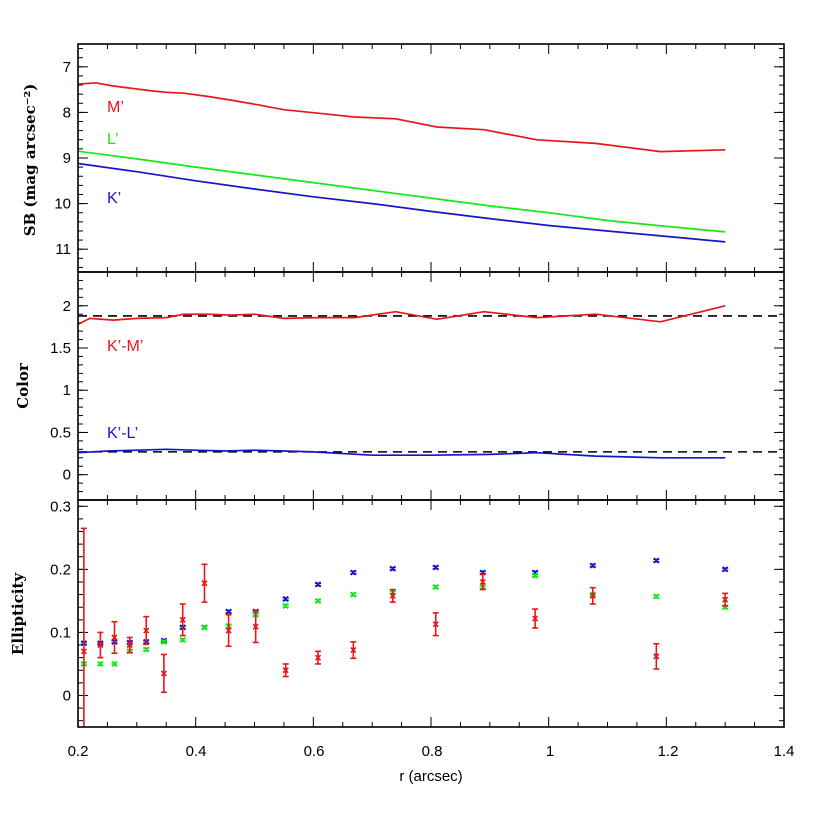  Describe the element at coordinates (67, 158) in the screenshot. I see `y-tick-label: 9` at that location.